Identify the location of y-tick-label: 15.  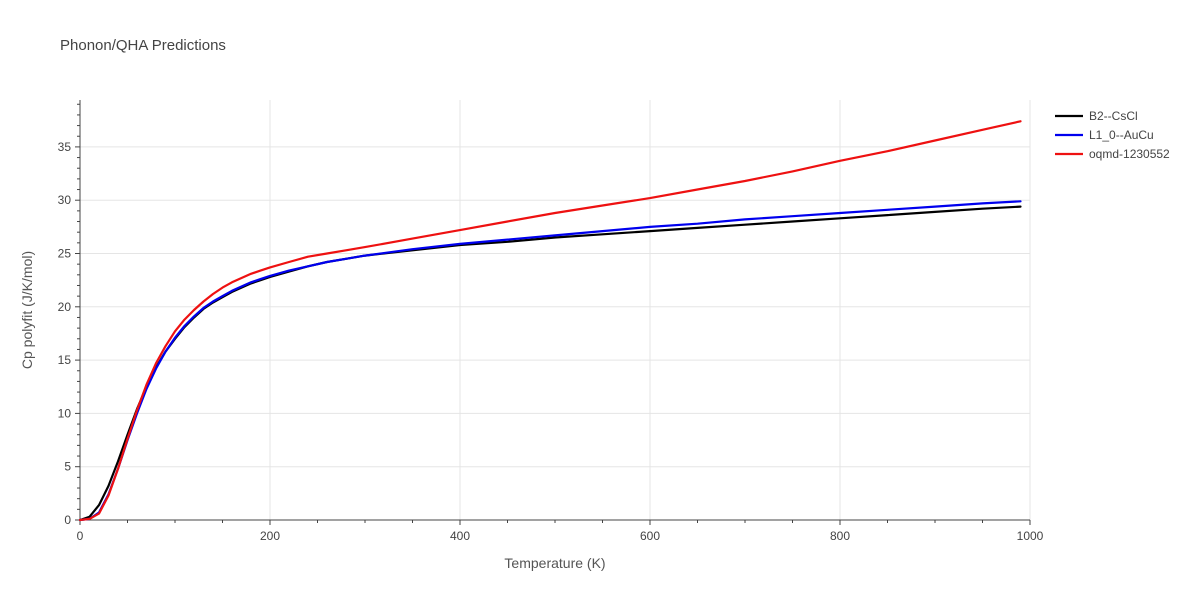
(65, 360).